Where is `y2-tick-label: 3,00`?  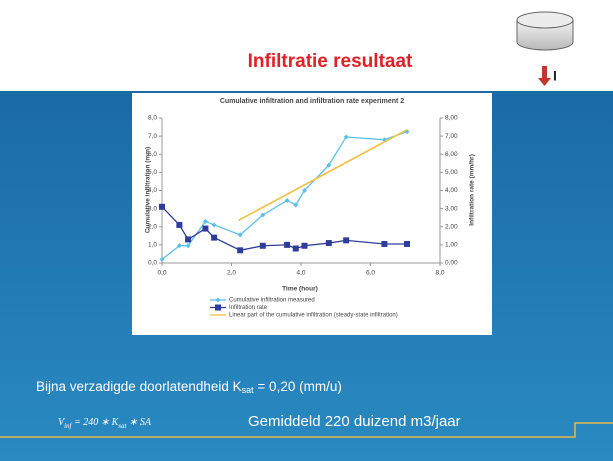
y2-tick-label: 3,00 is located at coordinates (451, 208).